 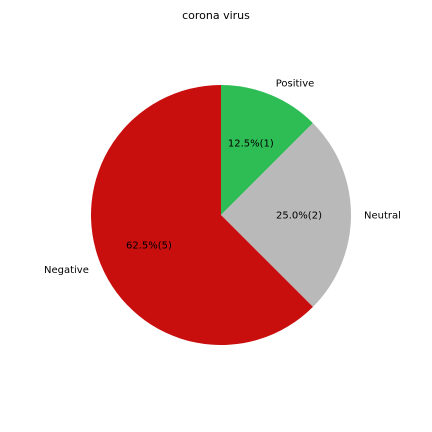 I want to click on pie-slice-neutral, so click(x=286, y=215).